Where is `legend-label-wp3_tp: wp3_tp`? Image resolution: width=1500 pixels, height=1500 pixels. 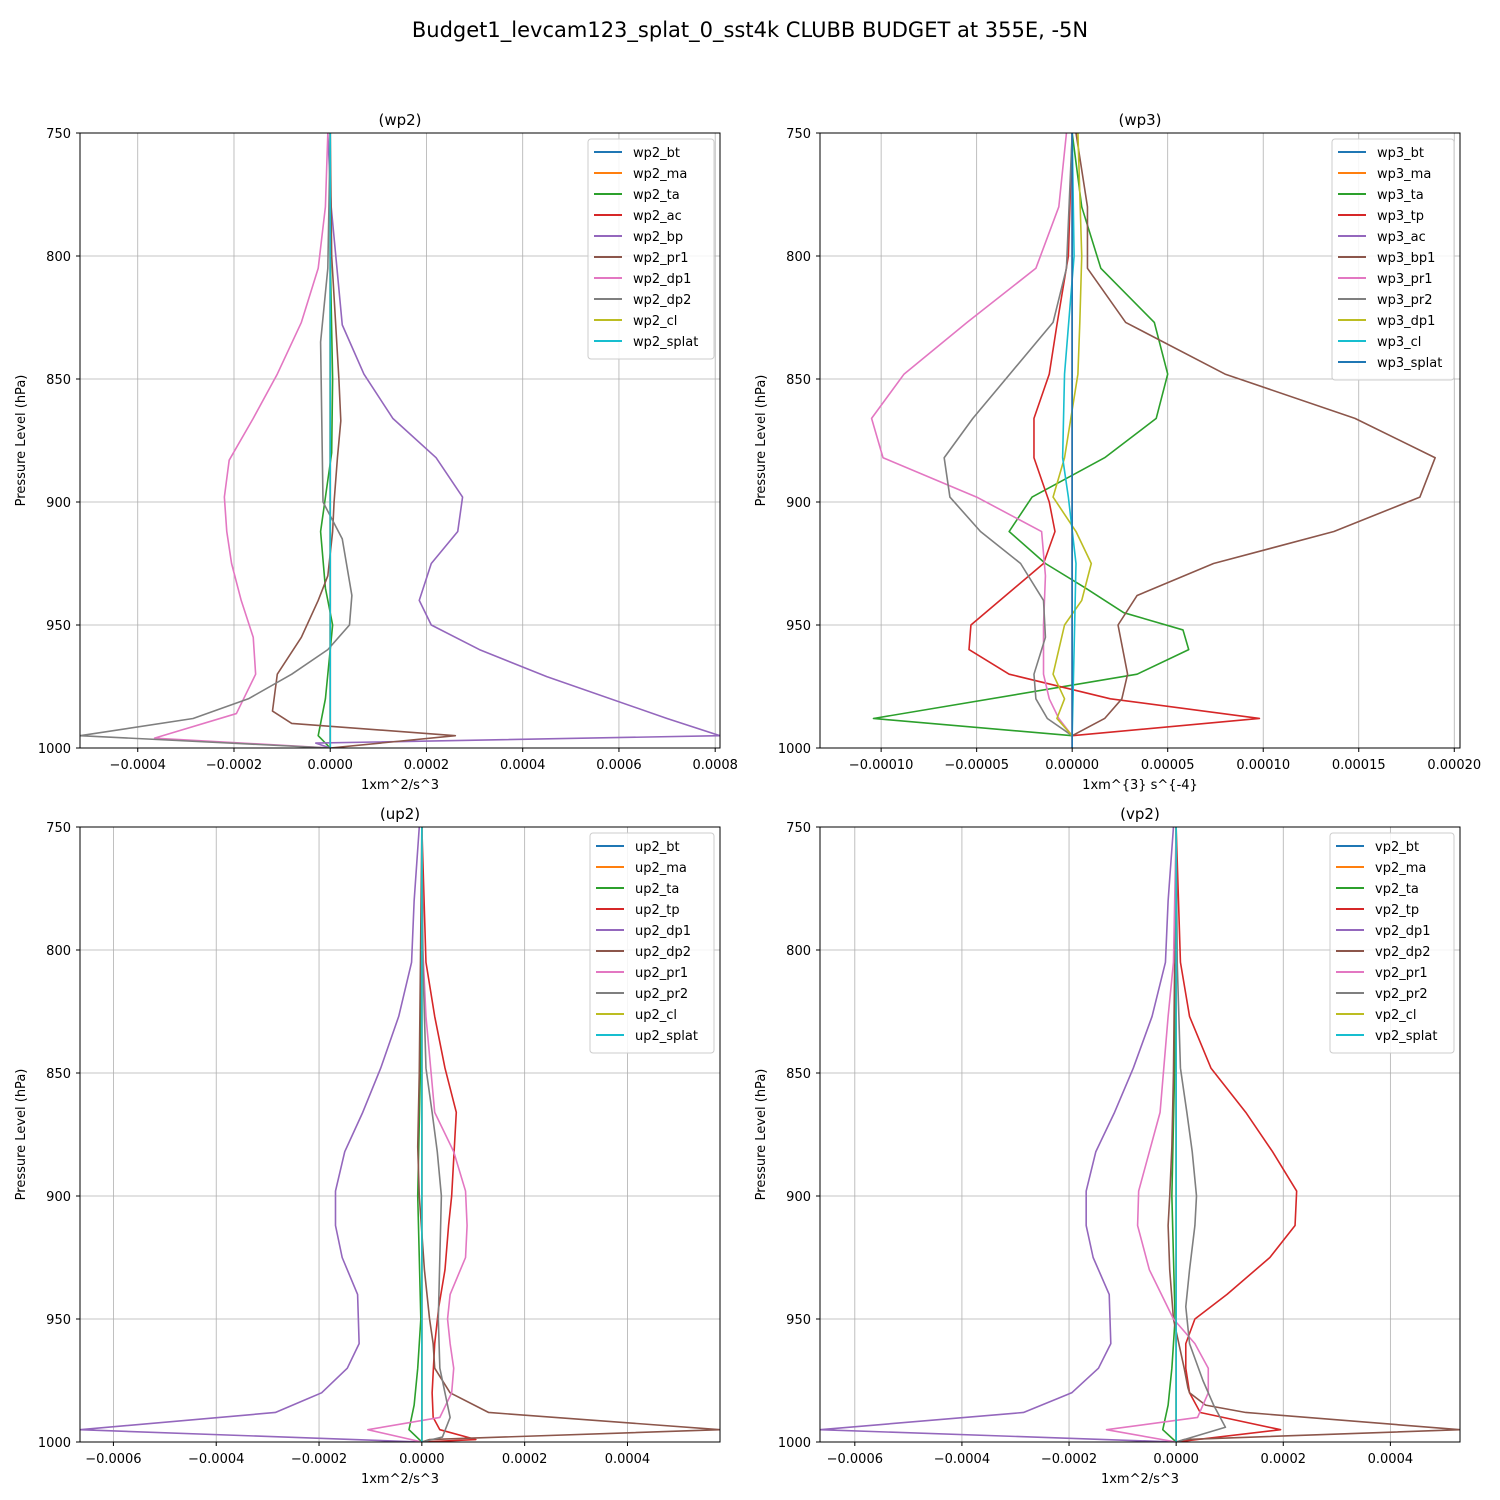 legend-label-wp3_tp: wp3_tp is located at coordinates (1400, 216).